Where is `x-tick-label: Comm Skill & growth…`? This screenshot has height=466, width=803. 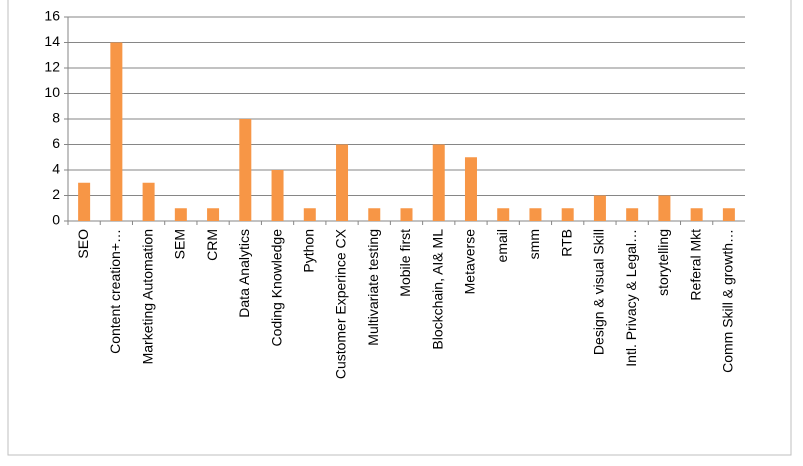 x-tick-label: Comm Skill & growth… is located at coordinates (728, 301).